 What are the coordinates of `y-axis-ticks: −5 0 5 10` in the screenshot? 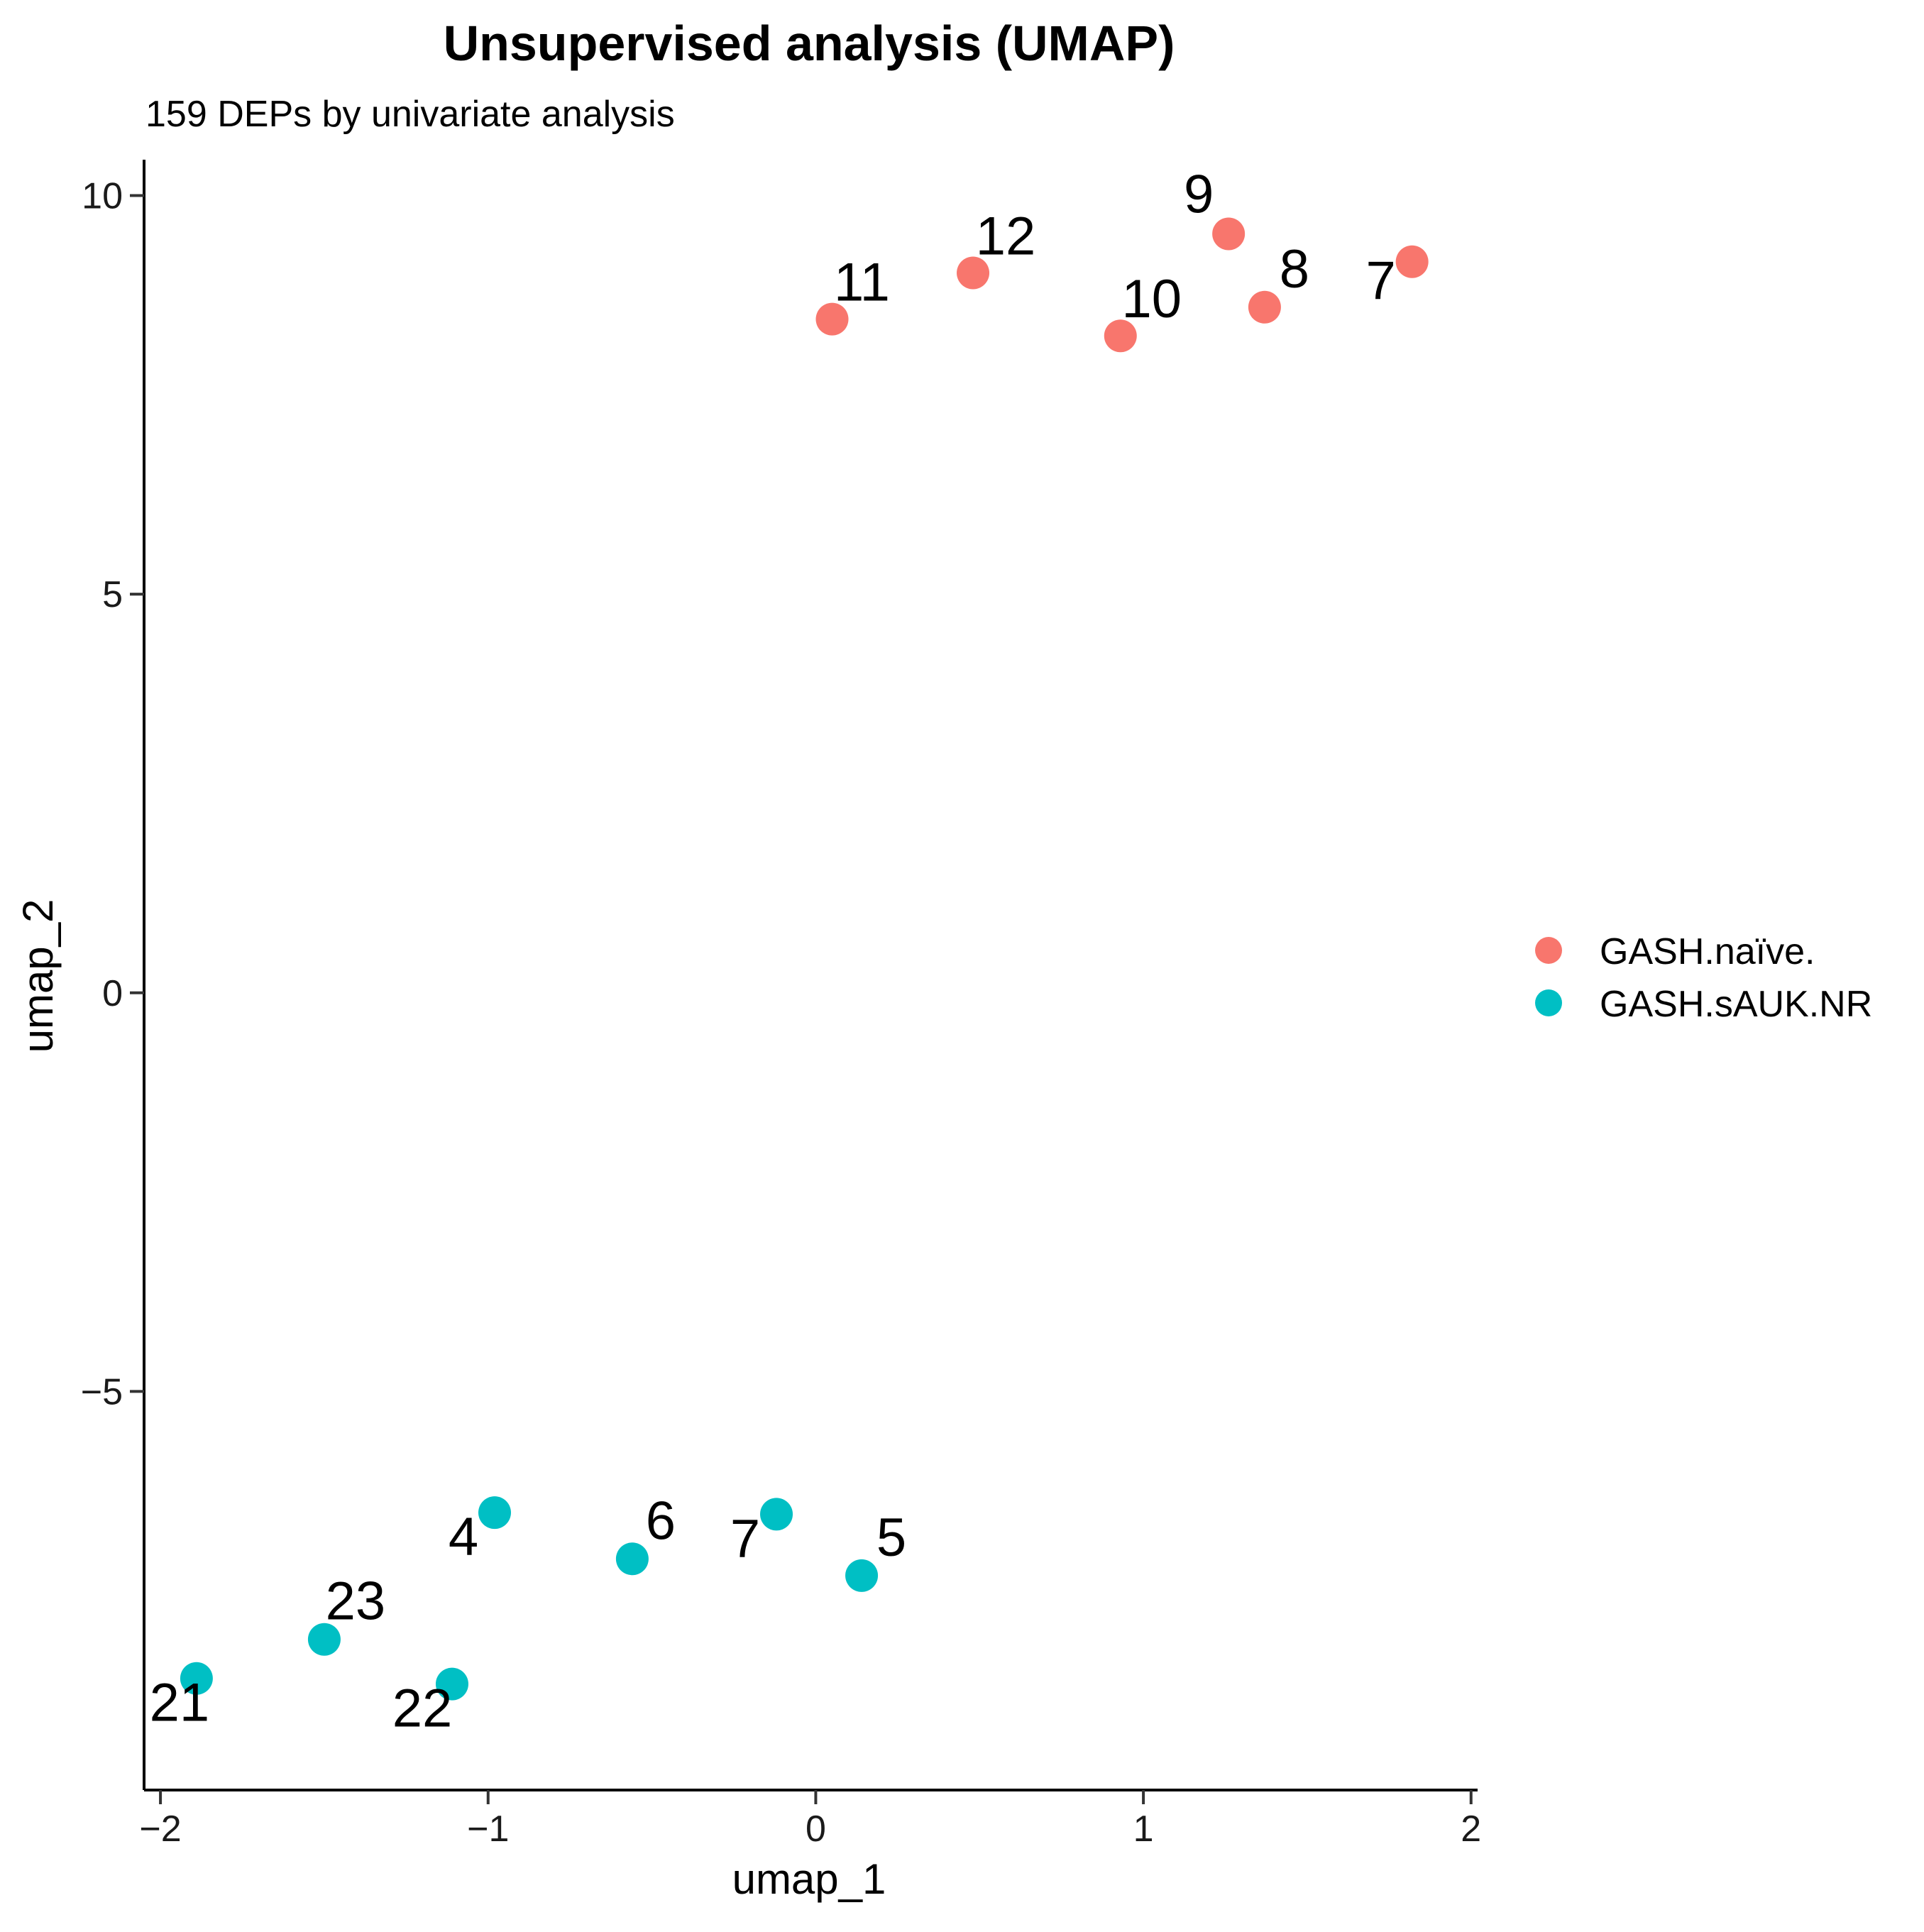 It's located at (112, 794).